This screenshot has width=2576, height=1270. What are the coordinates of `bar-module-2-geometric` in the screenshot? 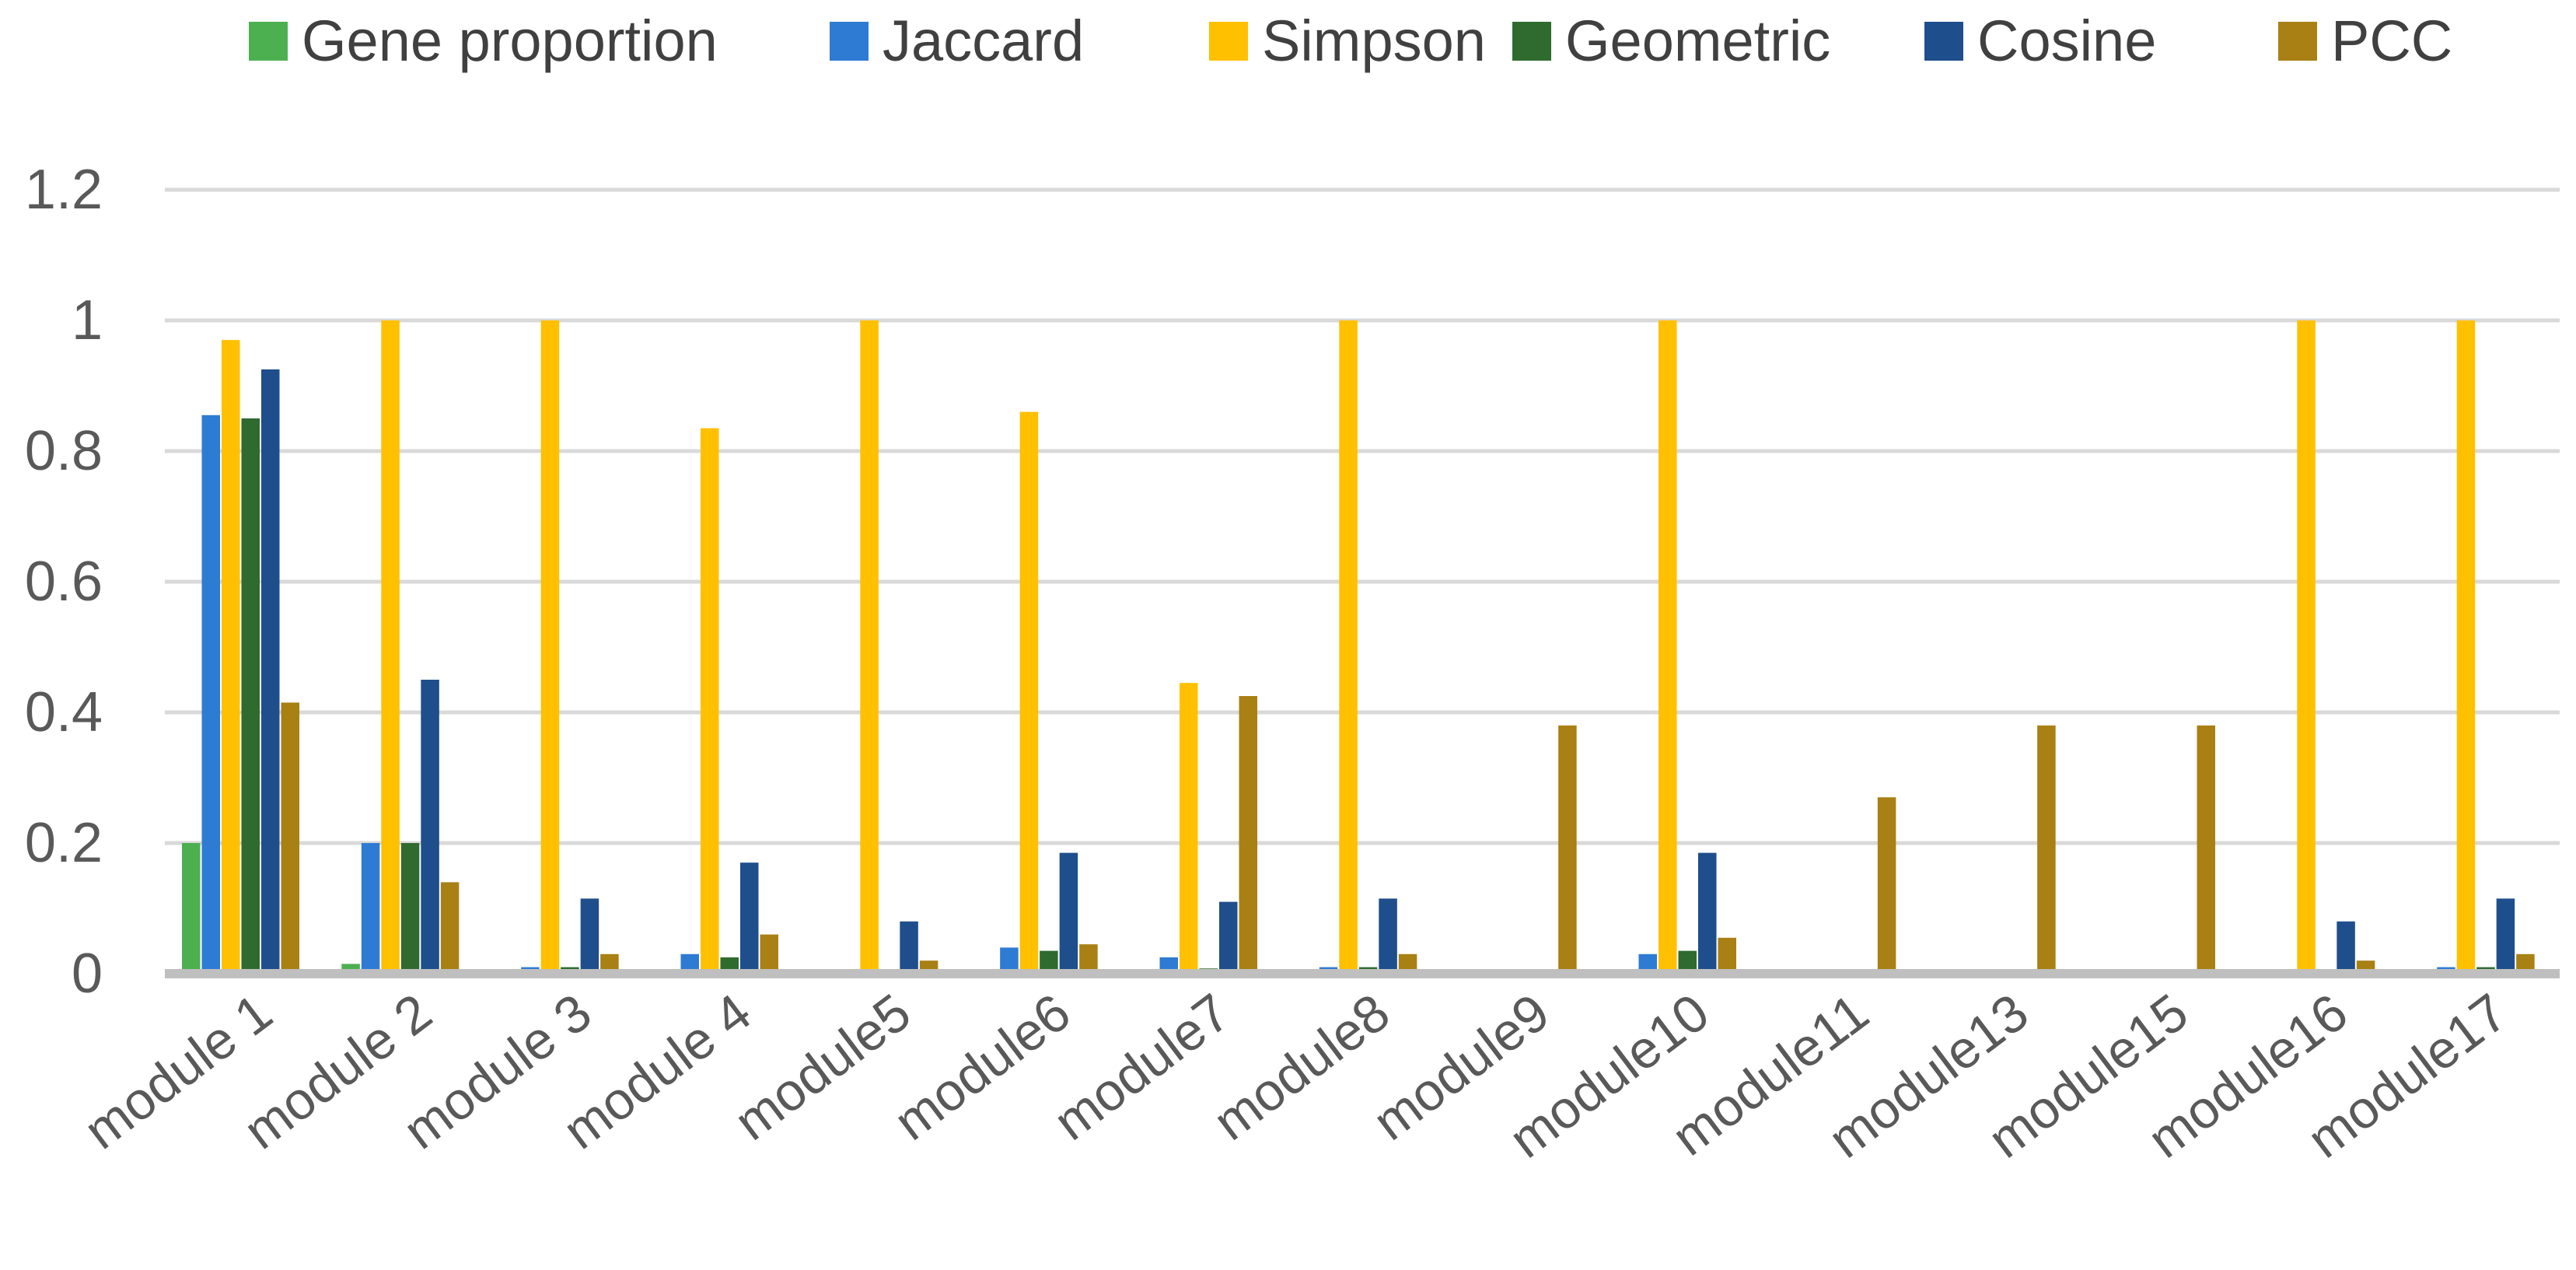 It's located at (410, 908).